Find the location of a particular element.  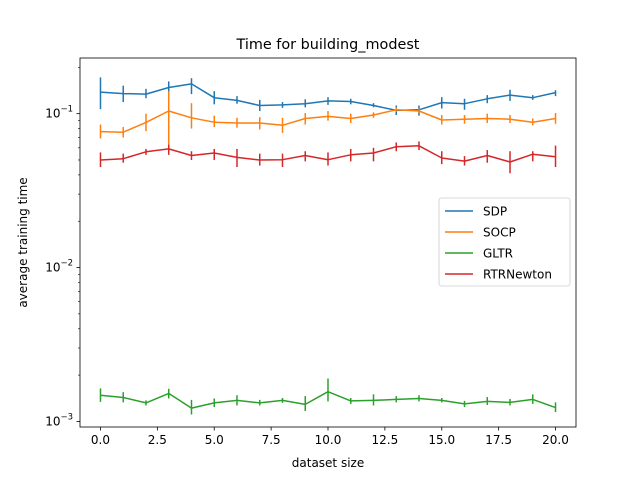

x-tick-label-2: 5.0 is located at coordinates (214, 440).